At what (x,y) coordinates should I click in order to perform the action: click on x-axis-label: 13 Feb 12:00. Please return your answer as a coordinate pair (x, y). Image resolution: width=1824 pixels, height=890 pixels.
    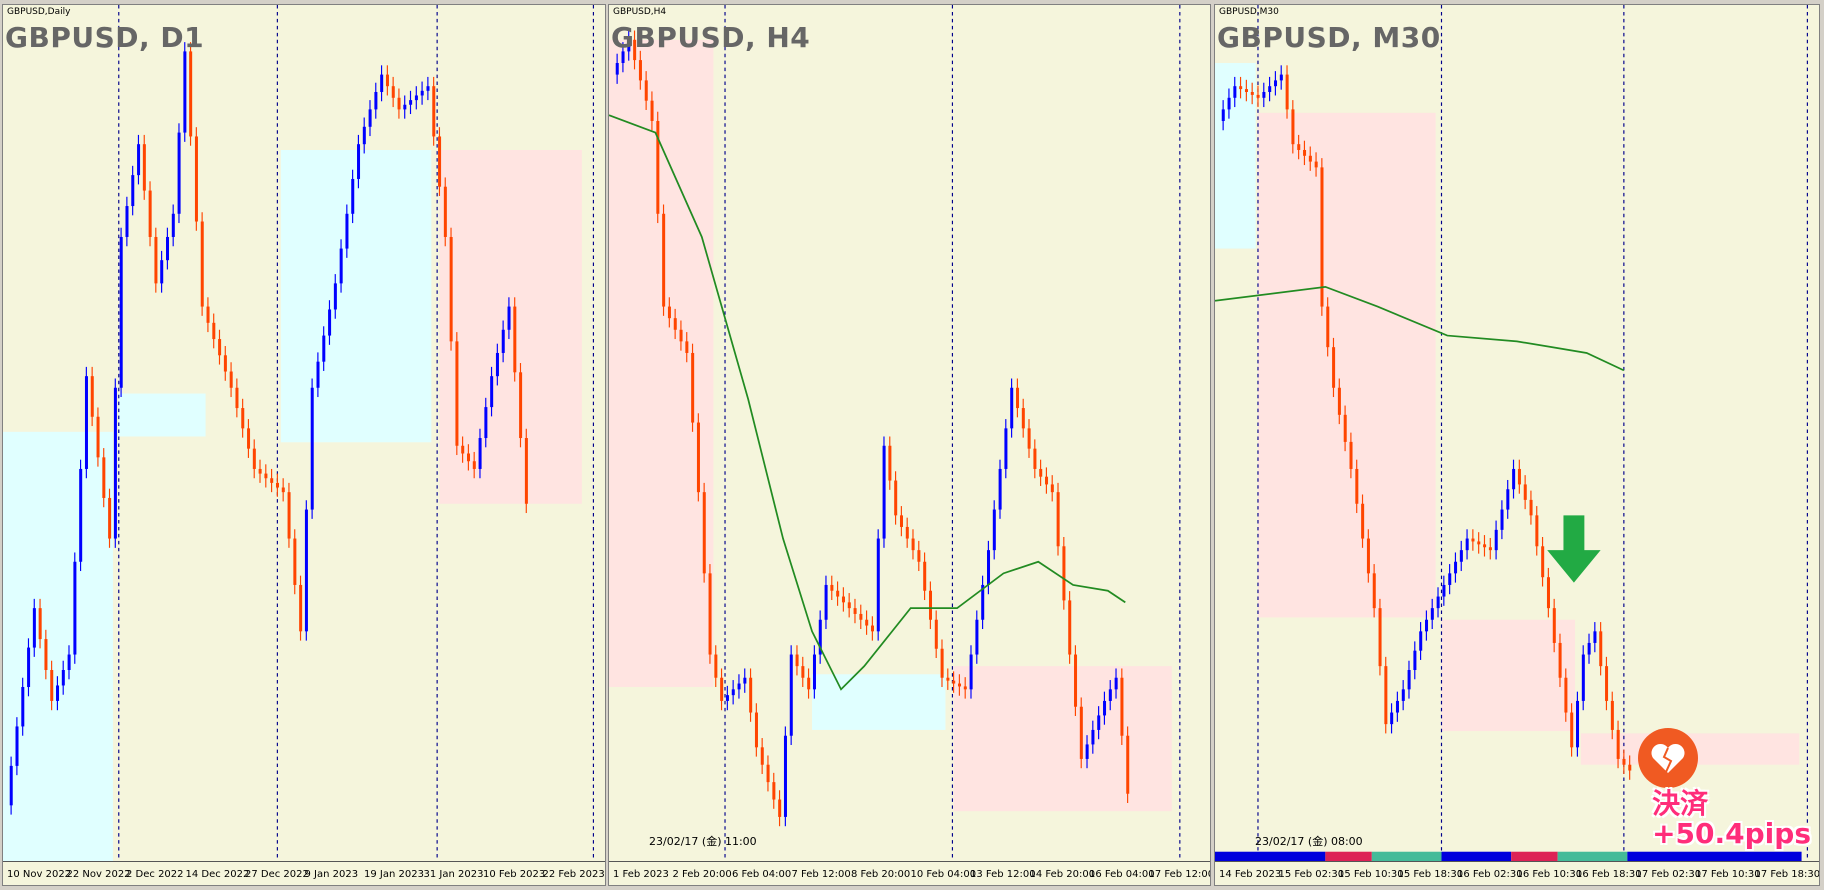
    Looking at the image, I should click on (1003, 874).